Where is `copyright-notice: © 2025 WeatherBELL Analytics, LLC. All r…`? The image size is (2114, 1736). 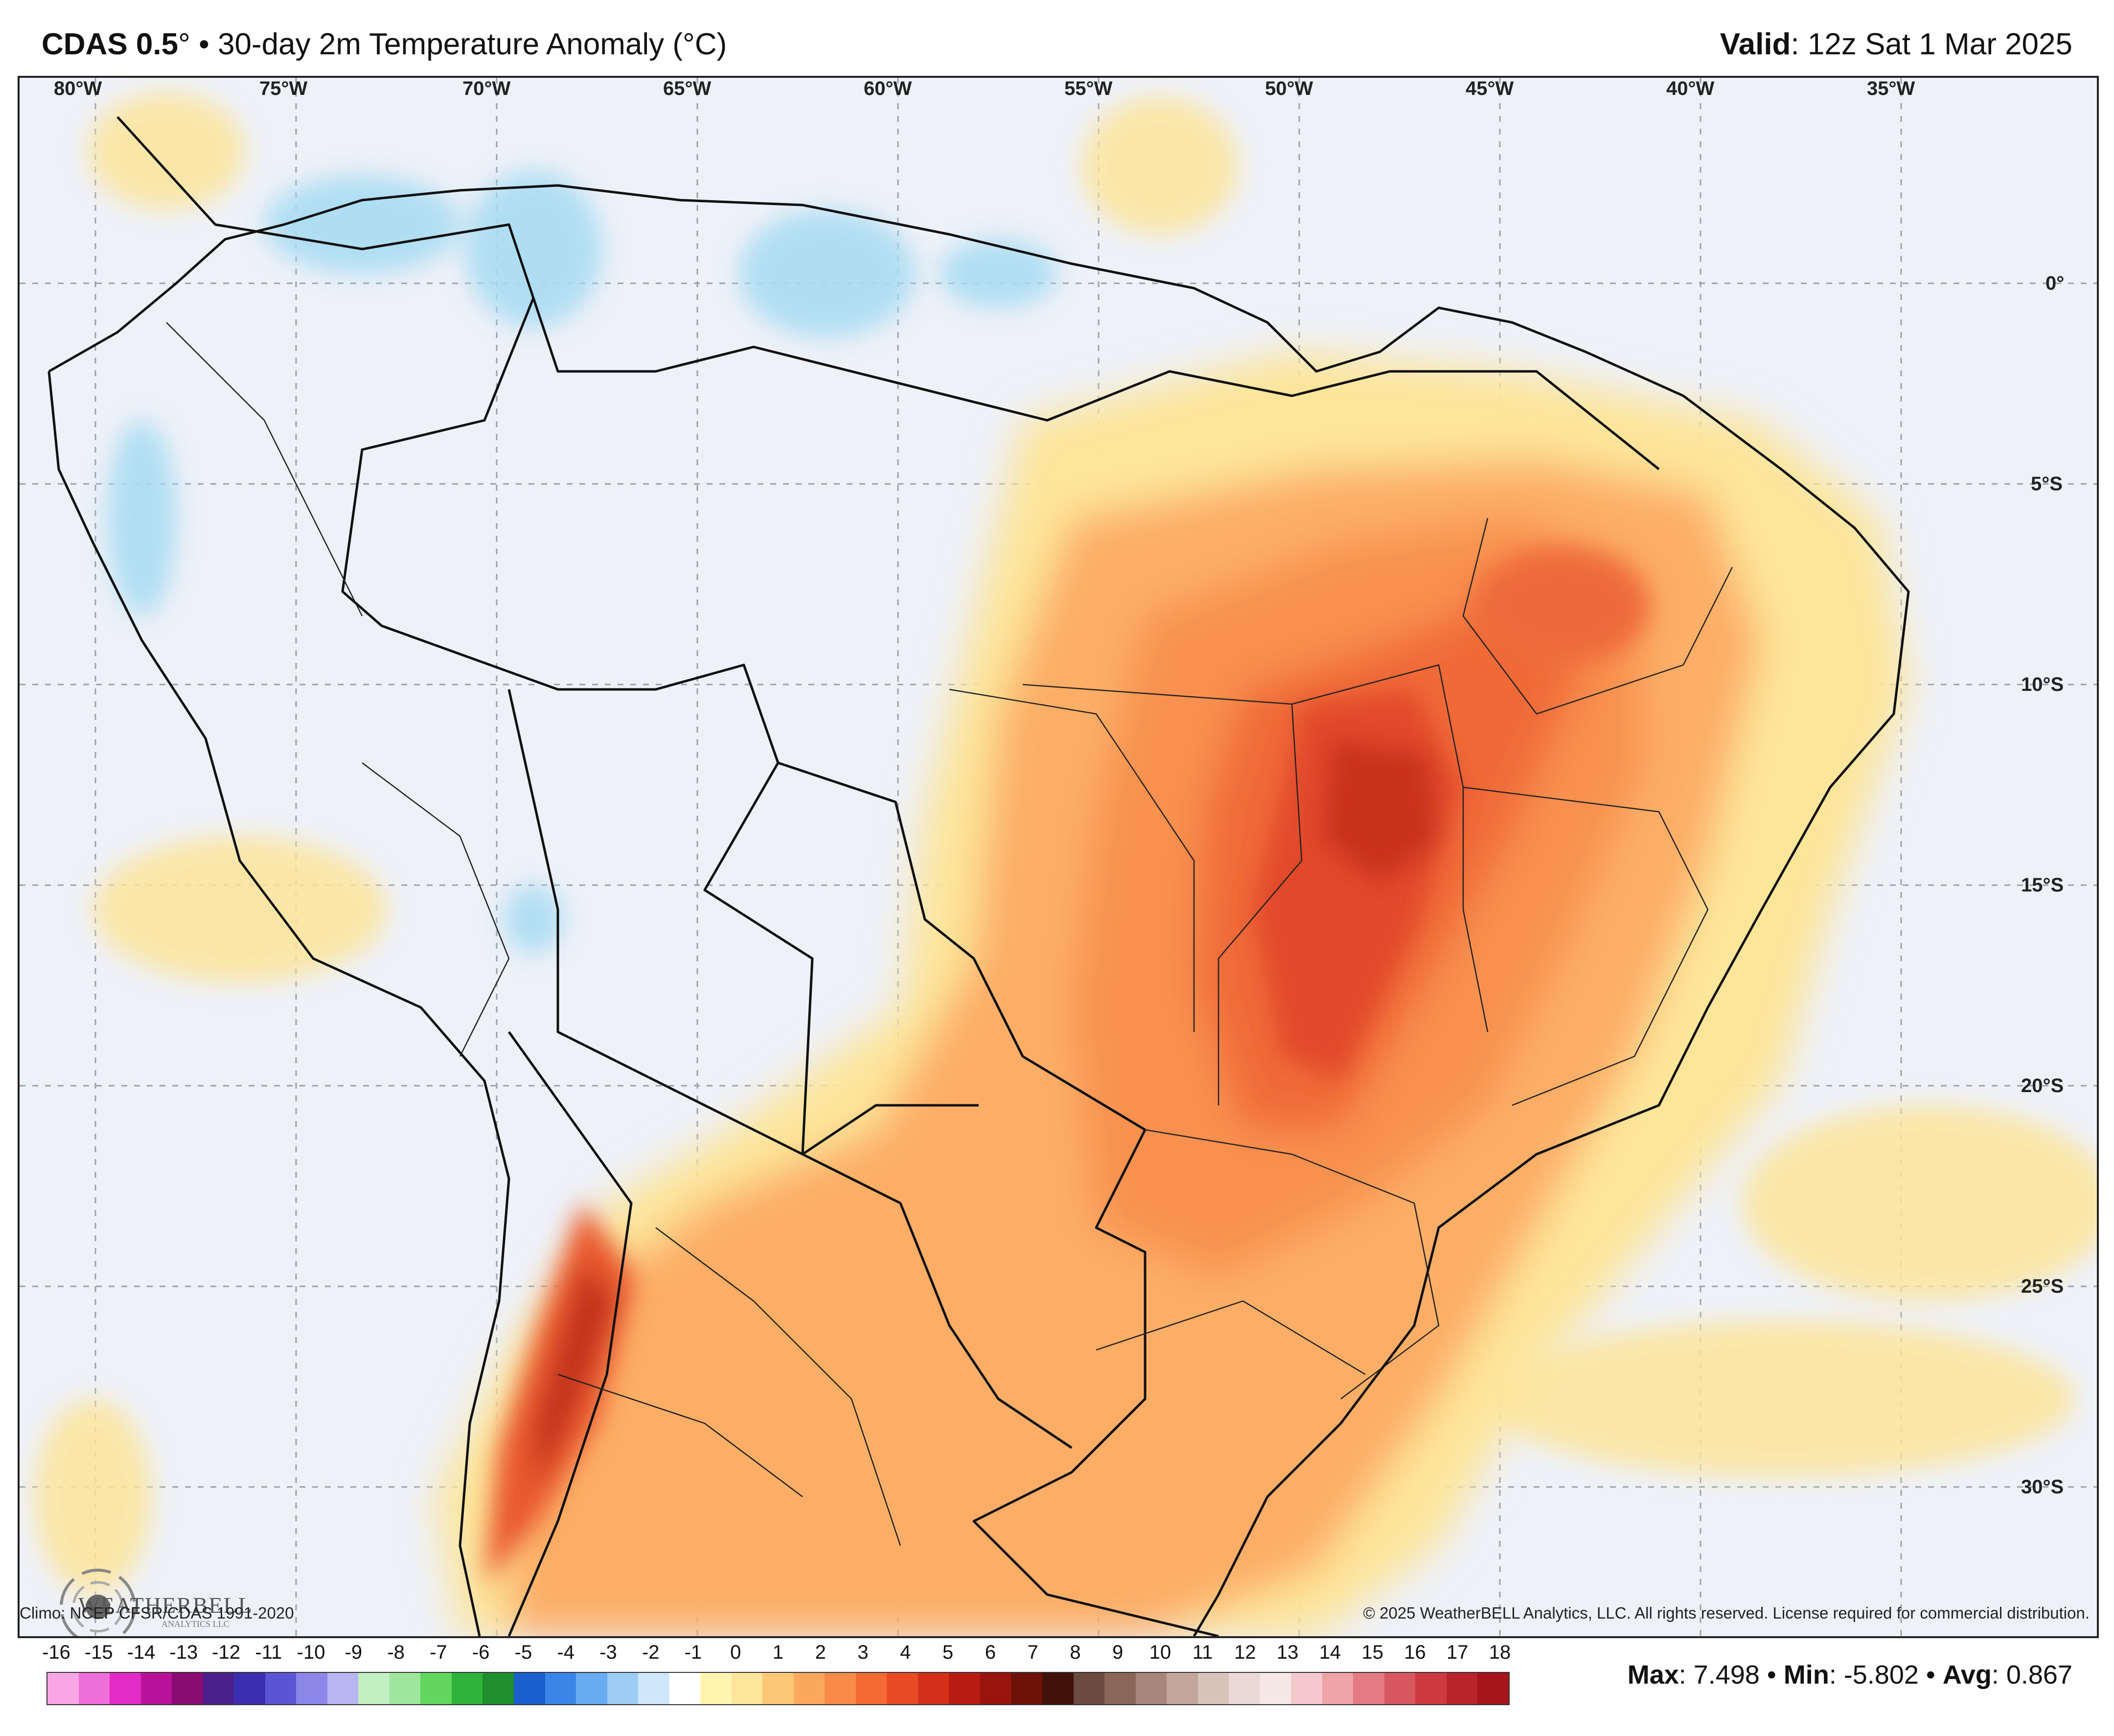 copyright-notice: © 2025 WeatherBELL Analytics, LLC. All r… is located at coordinates (1726, 1613).